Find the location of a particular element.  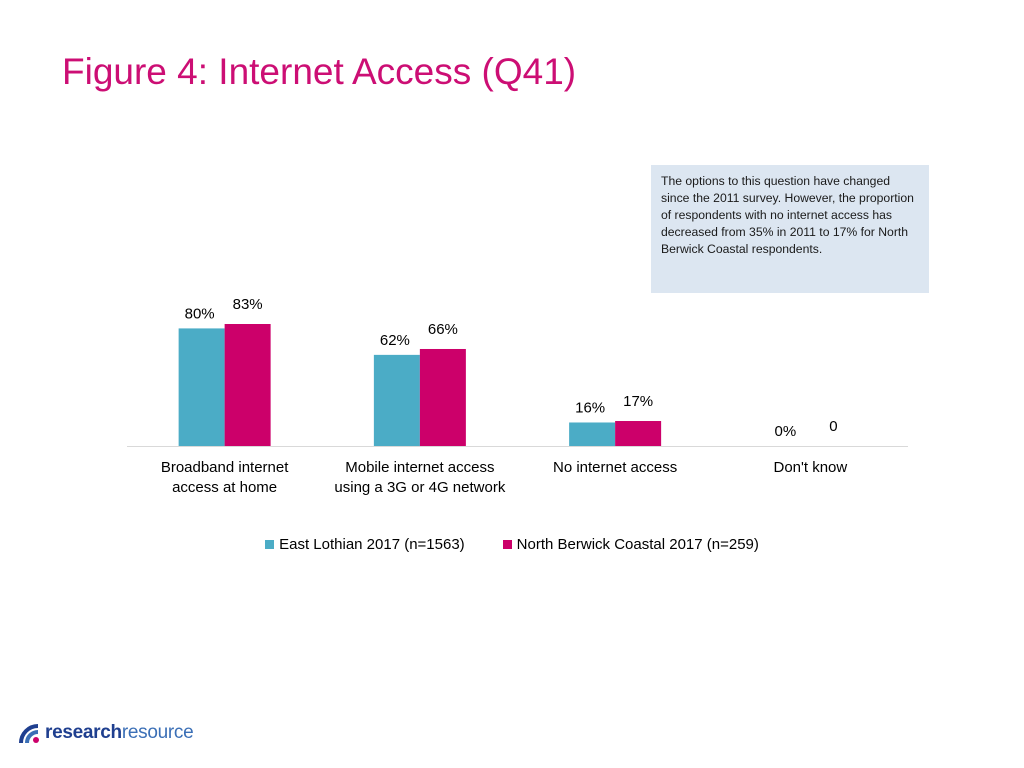

x-tick-label-3-0: Don't know is located at coordinates (811, 467).